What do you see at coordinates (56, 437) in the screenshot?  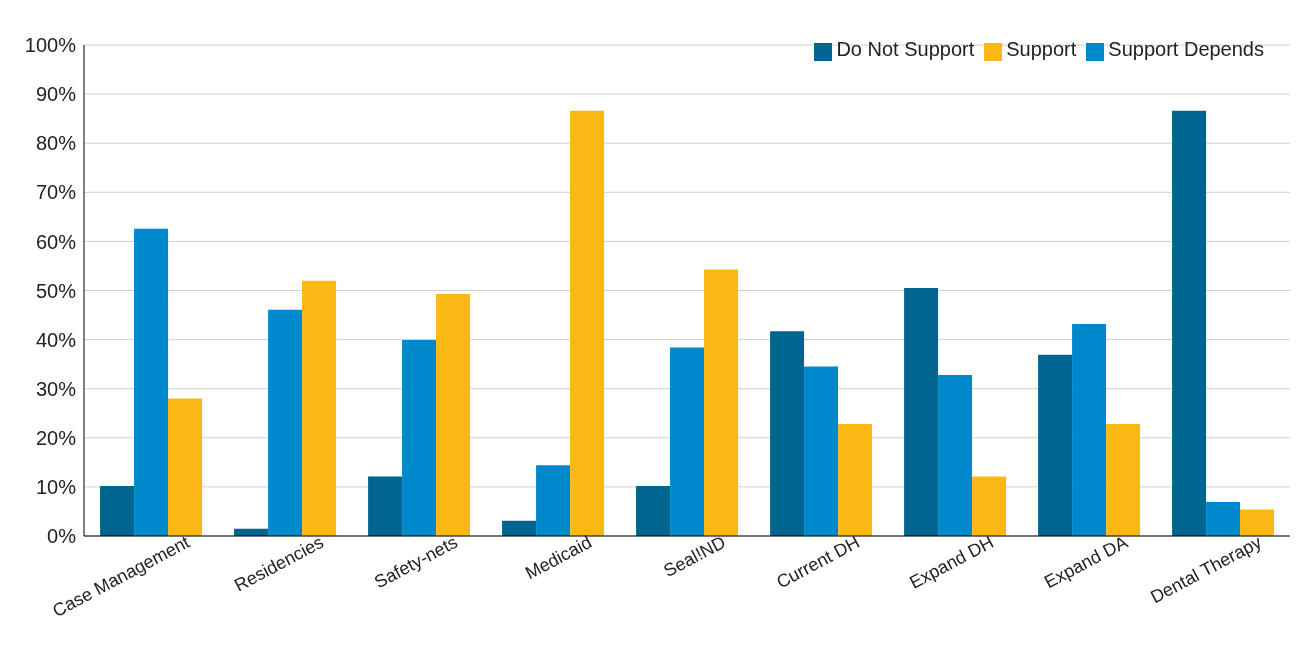 I see `y-tick-label: 20%` at bounding box center [56, 437].